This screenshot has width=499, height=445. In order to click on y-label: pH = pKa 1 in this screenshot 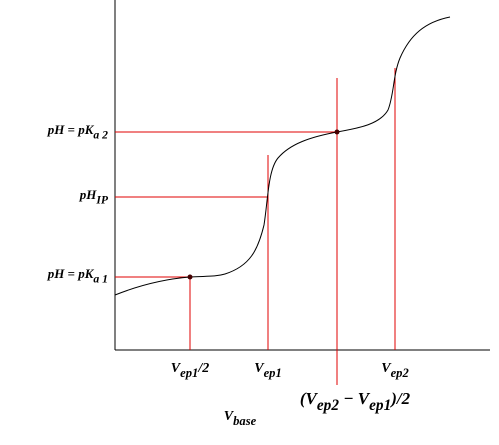, I will do `click(77, 276)`.